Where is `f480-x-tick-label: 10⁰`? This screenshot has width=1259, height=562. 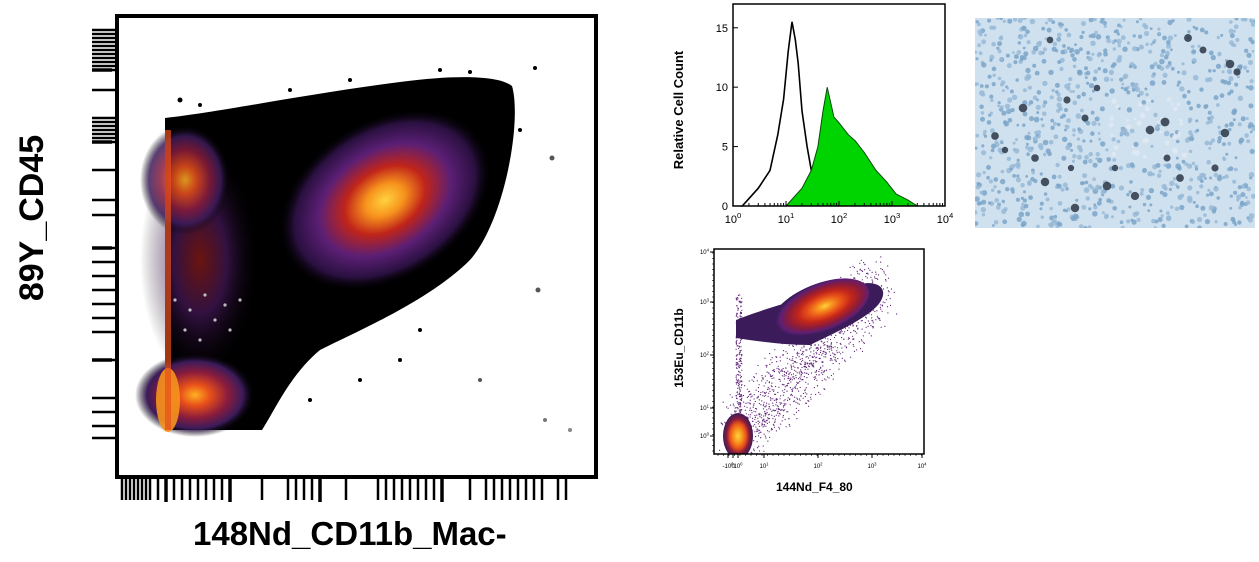
f480-x-tick-label: 10⁰ is located at coordinates (738, 465).